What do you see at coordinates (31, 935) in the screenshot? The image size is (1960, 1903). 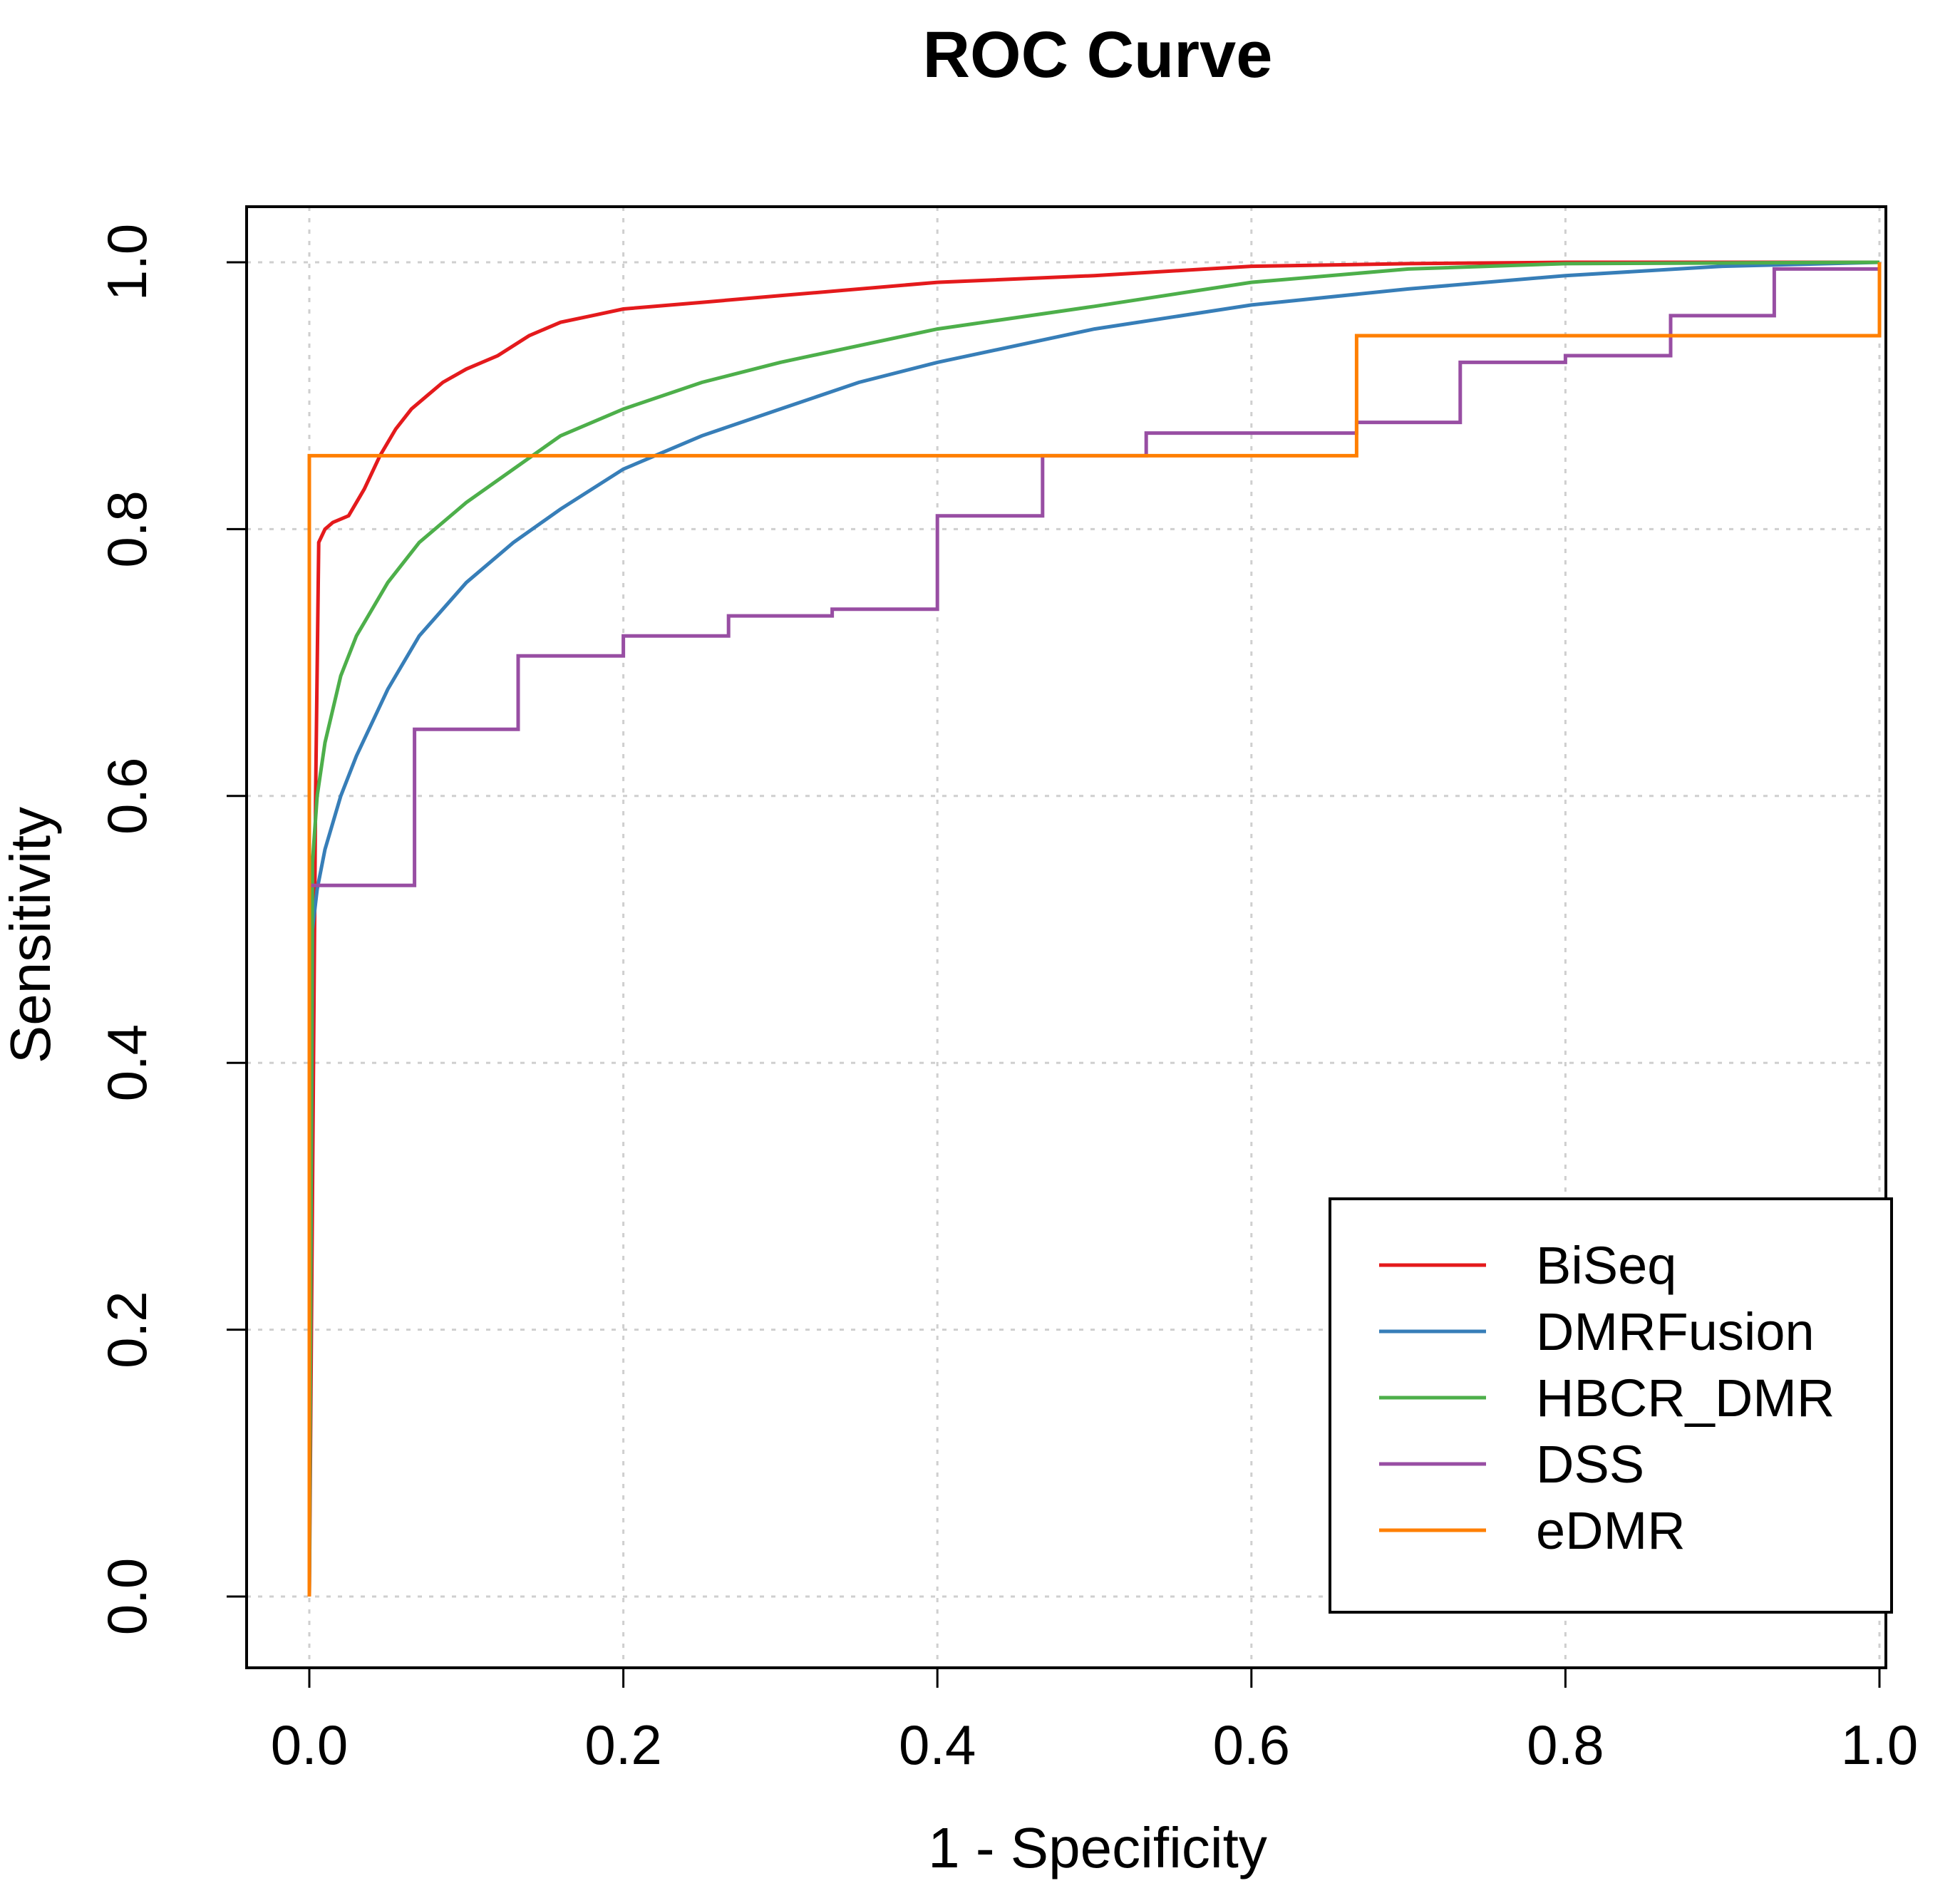 I see `y-axis-label: Sensitivity` at bounding box center [31, 935].